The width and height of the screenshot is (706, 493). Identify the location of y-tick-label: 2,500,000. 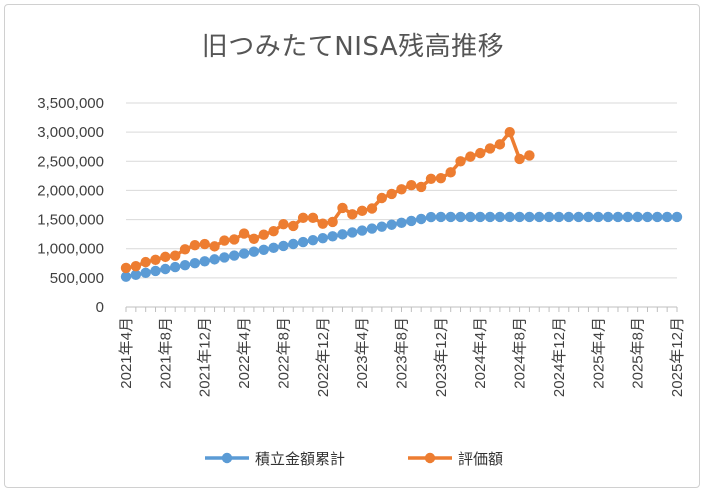
(70, 161).